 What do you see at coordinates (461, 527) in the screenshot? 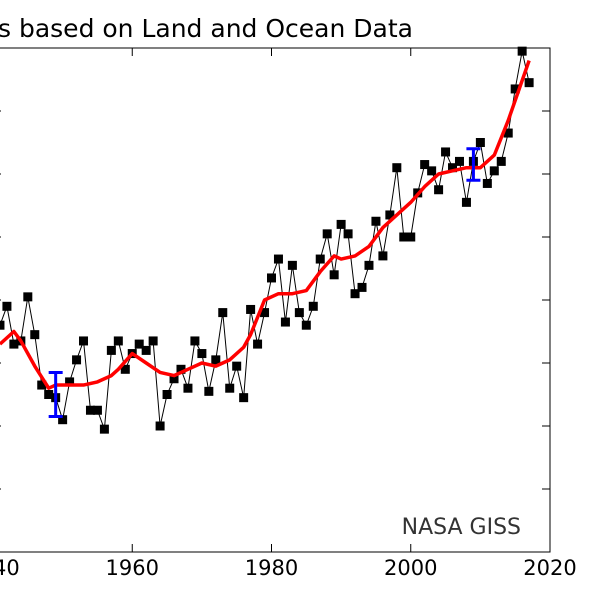
I see `annotation: NASA GISS` at bounding box center [461, 527].